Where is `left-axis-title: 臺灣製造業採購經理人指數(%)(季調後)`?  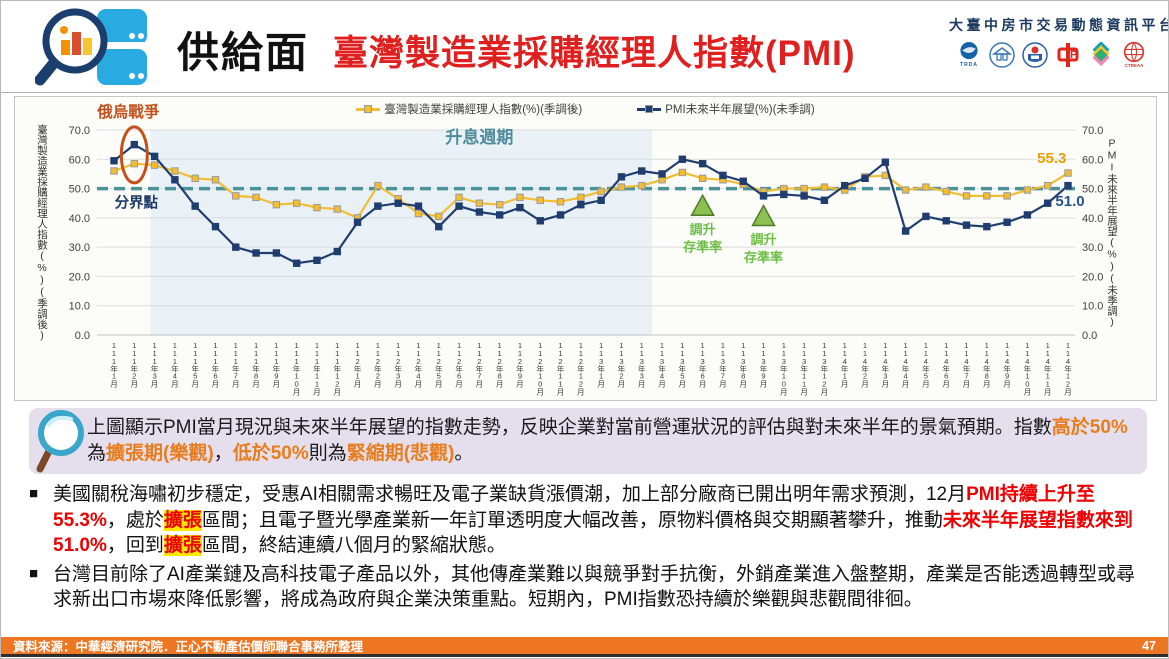 left-axis-title: 臺灣製造業採購經理人指數(%)(季調後) is located at coordinates (42, 232).